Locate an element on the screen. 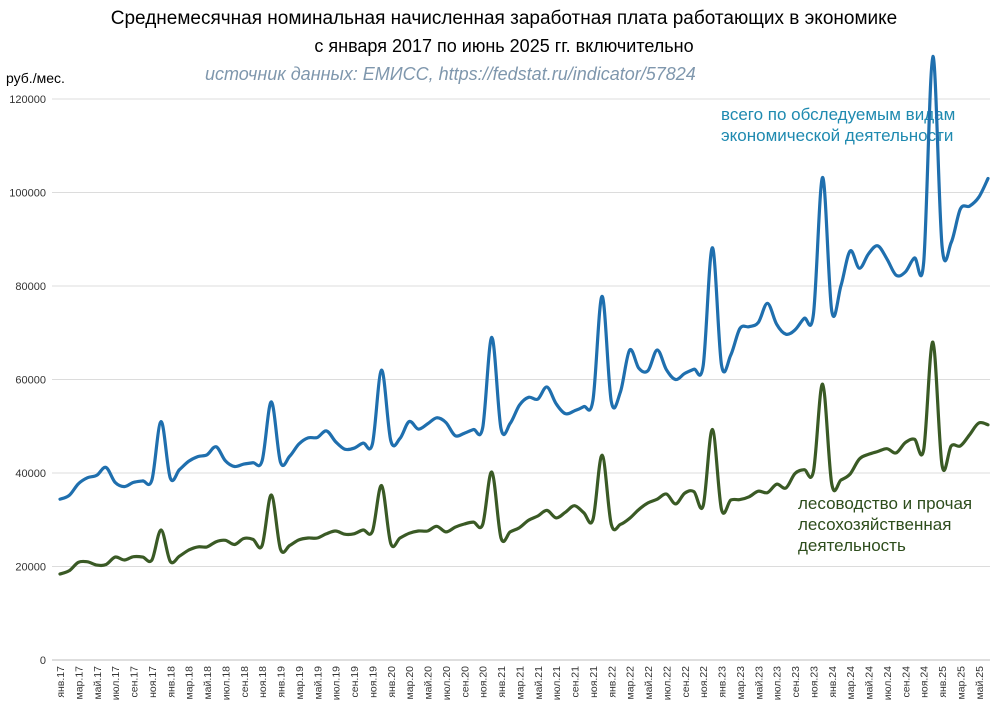 Image resolution: width=1008 pixels, height=710 pixels. x-tick-label: мар.18 is located at coordinates (190, 683).